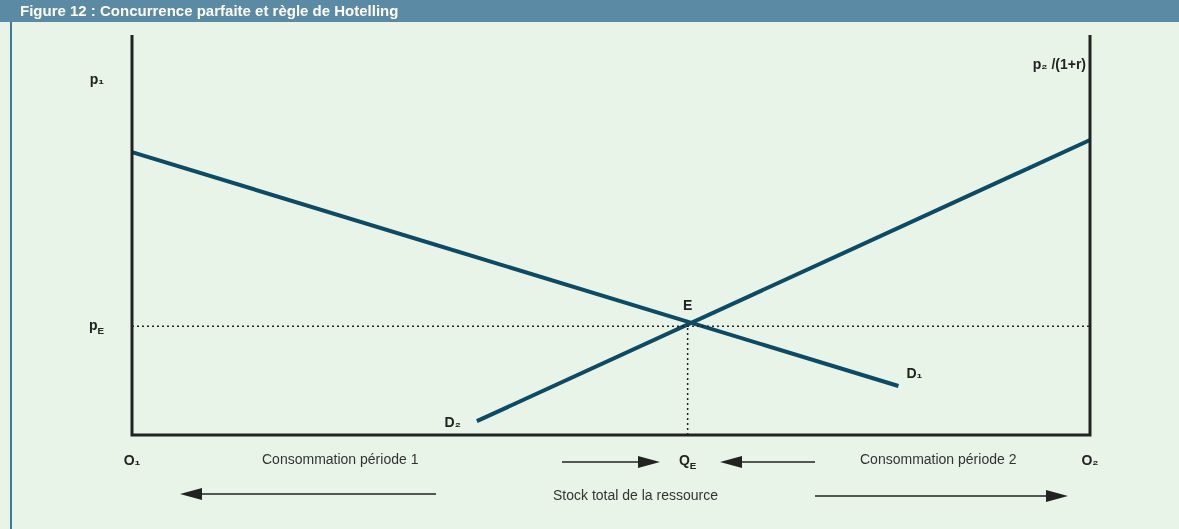 The width and height of the screenshot is (1179, 529). I want to click on x-tick-label: O₁, so click(132, 459).